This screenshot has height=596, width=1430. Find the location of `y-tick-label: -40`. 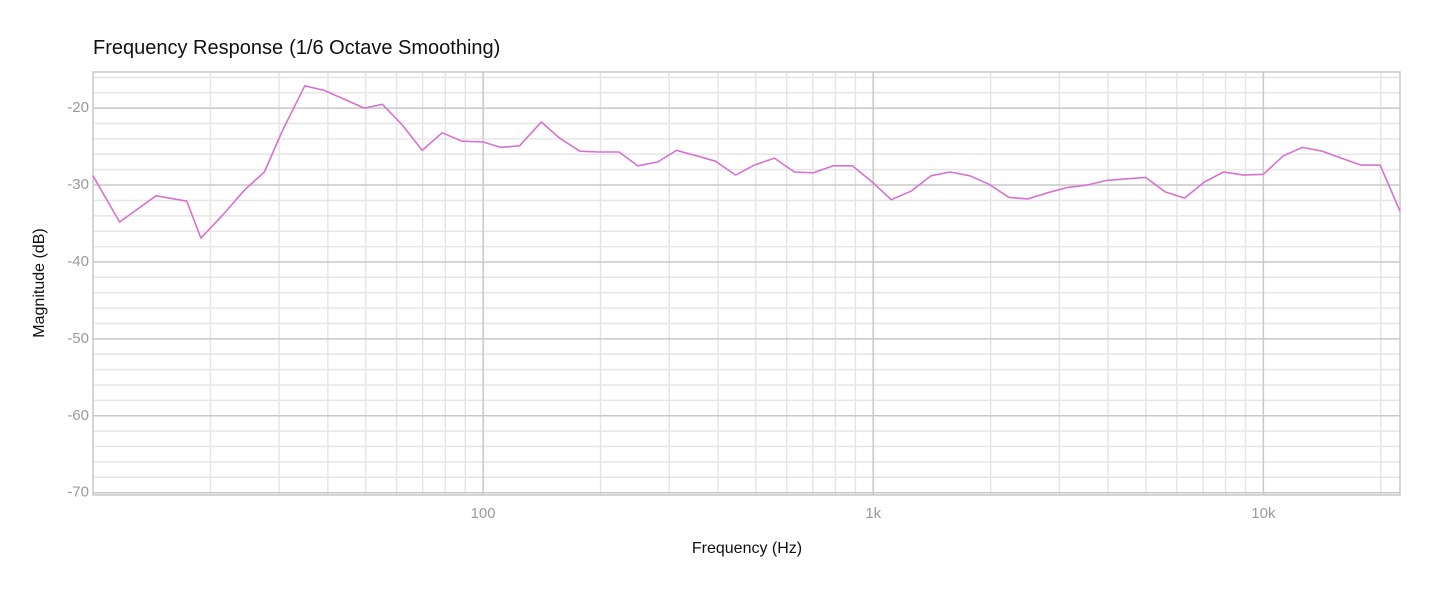

y-tick-label: -40 is located at coordinates (78, 261).